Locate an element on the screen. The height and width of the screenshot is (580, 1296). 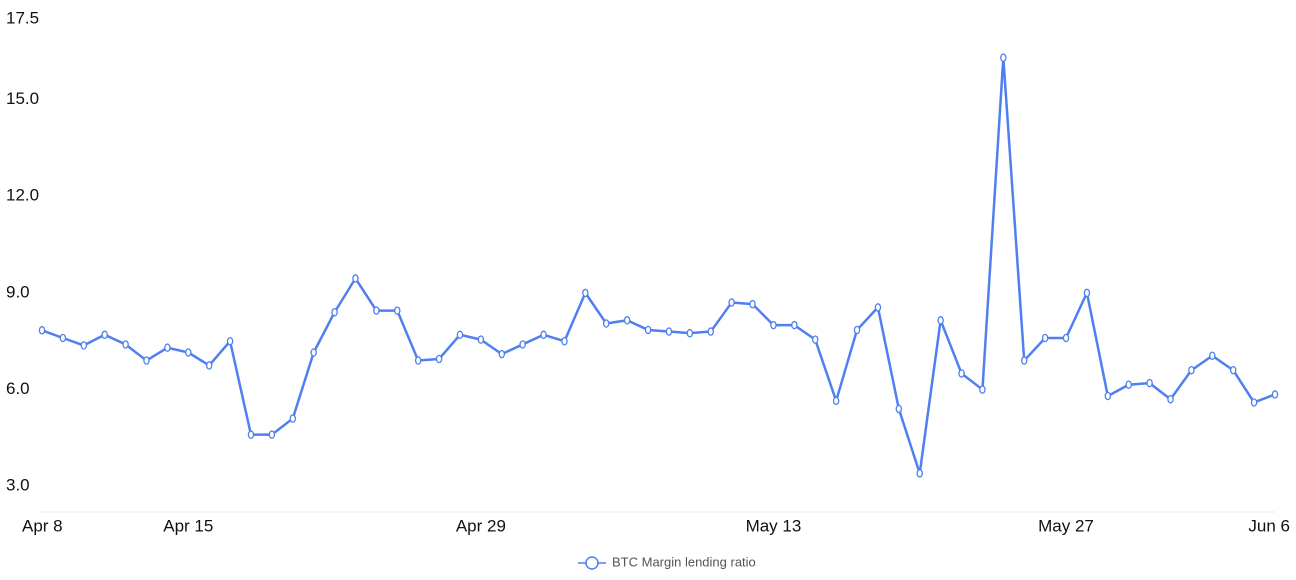
legend-label: BTC Margin lending ratio is located at coordinates (684, 561).